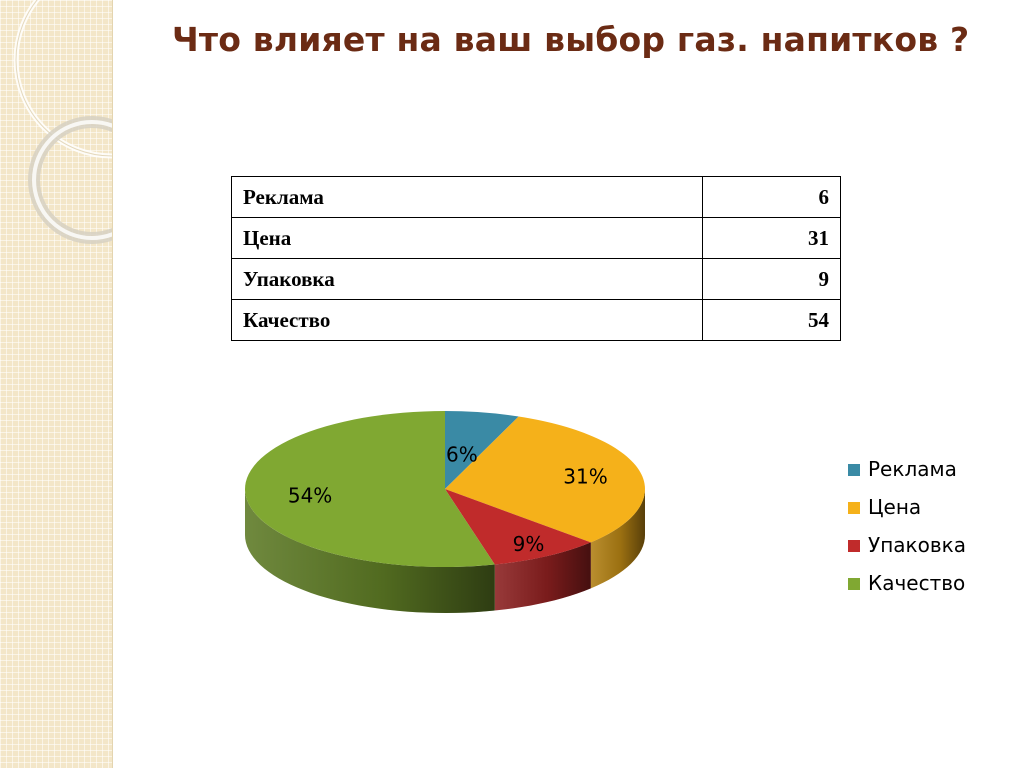 This screenshot has width=1024, height=768. I want to click on data-label-3: 54%, so click(310, 496).